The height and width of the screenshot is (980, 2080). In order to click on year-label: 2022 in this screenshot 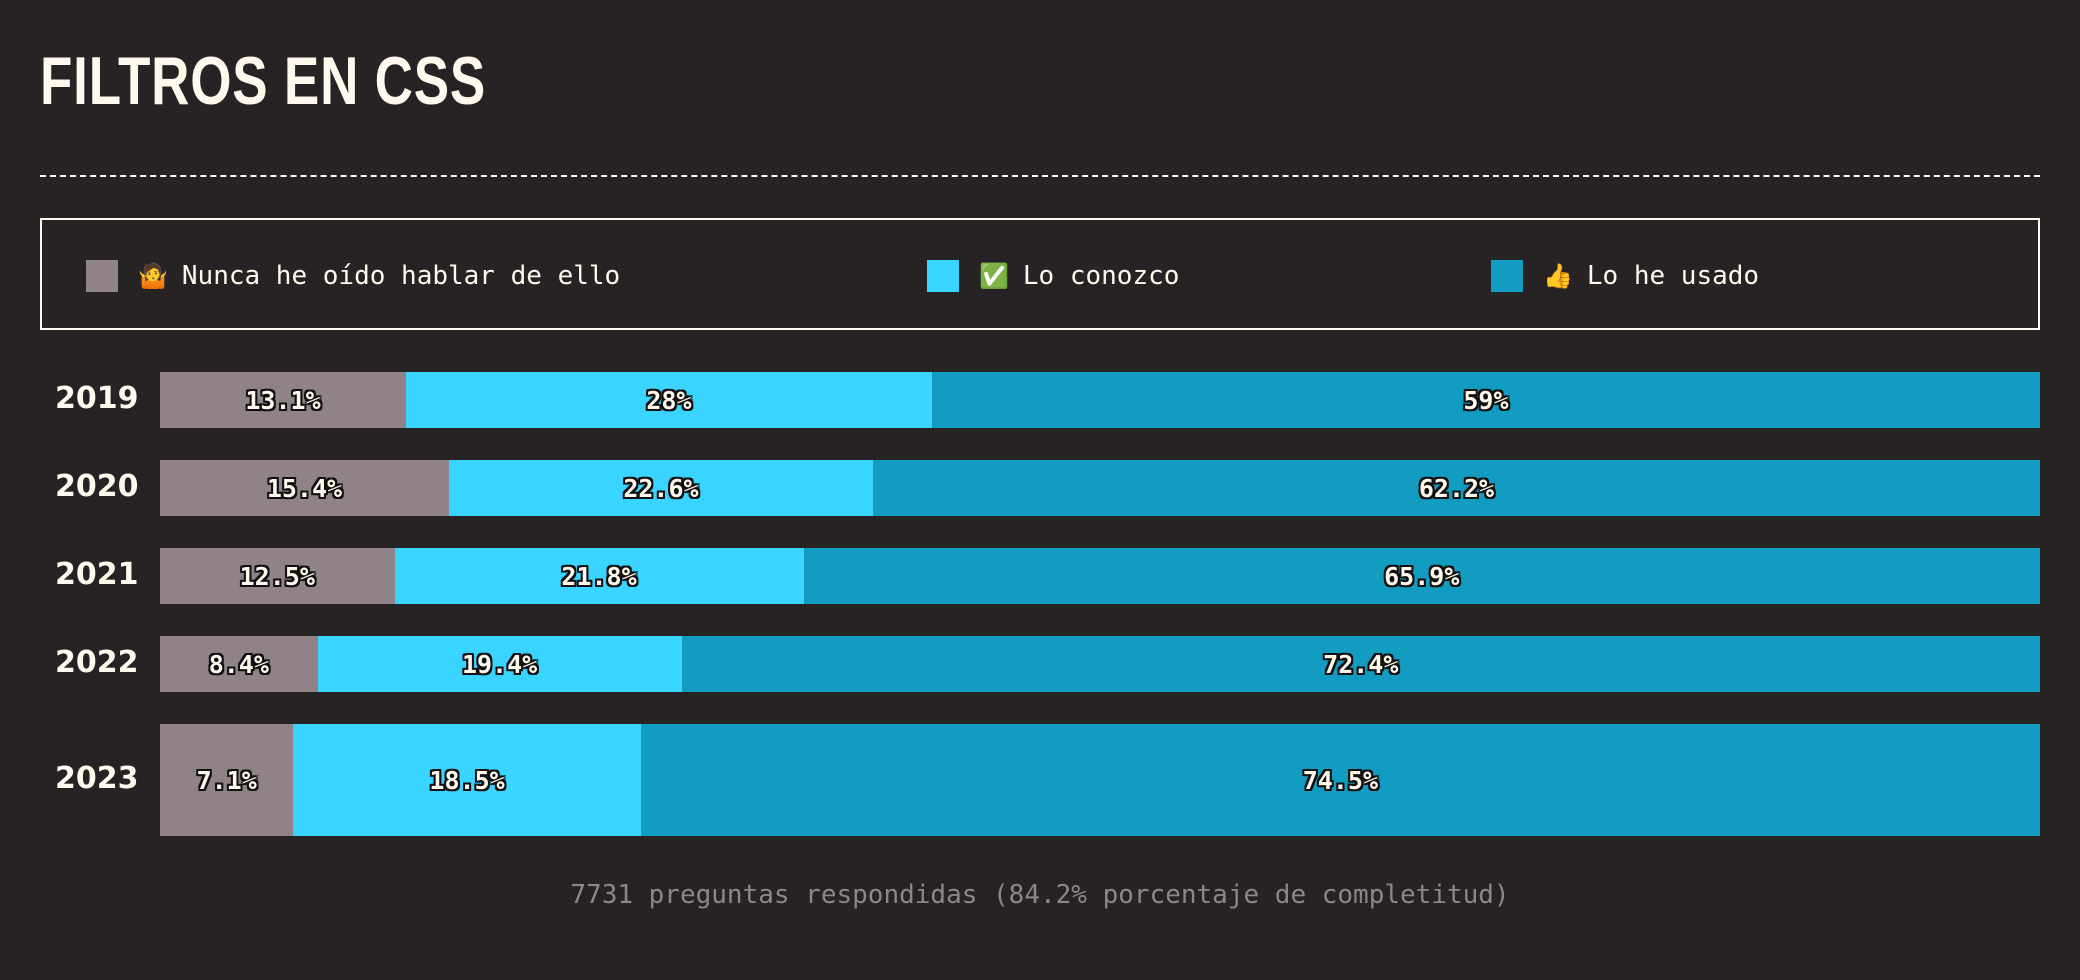, I will do `click(97, 662)`.